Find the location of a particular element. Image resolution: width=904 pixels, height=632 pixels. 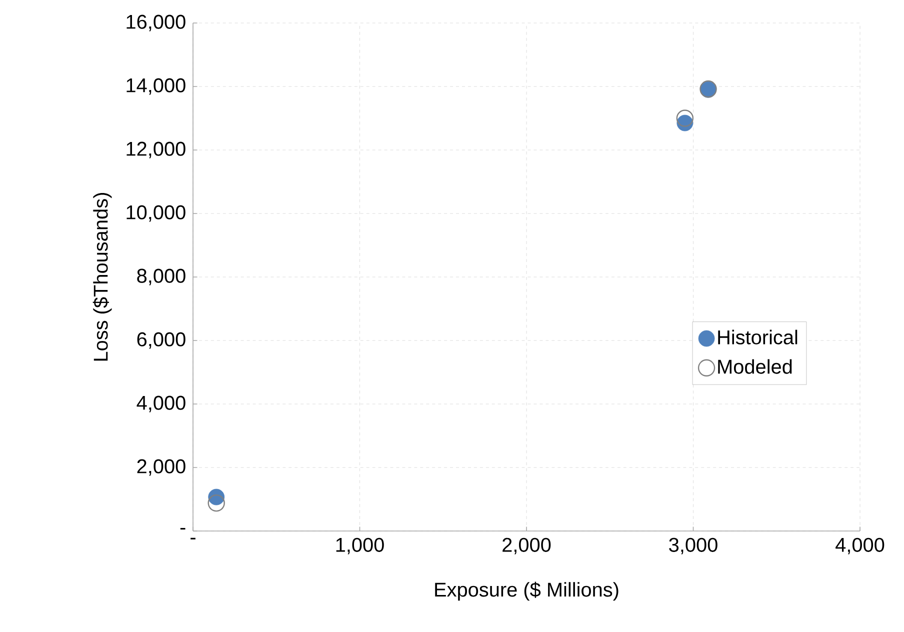

y-tick-label: 4,000 is located at coordinates (161, 404).